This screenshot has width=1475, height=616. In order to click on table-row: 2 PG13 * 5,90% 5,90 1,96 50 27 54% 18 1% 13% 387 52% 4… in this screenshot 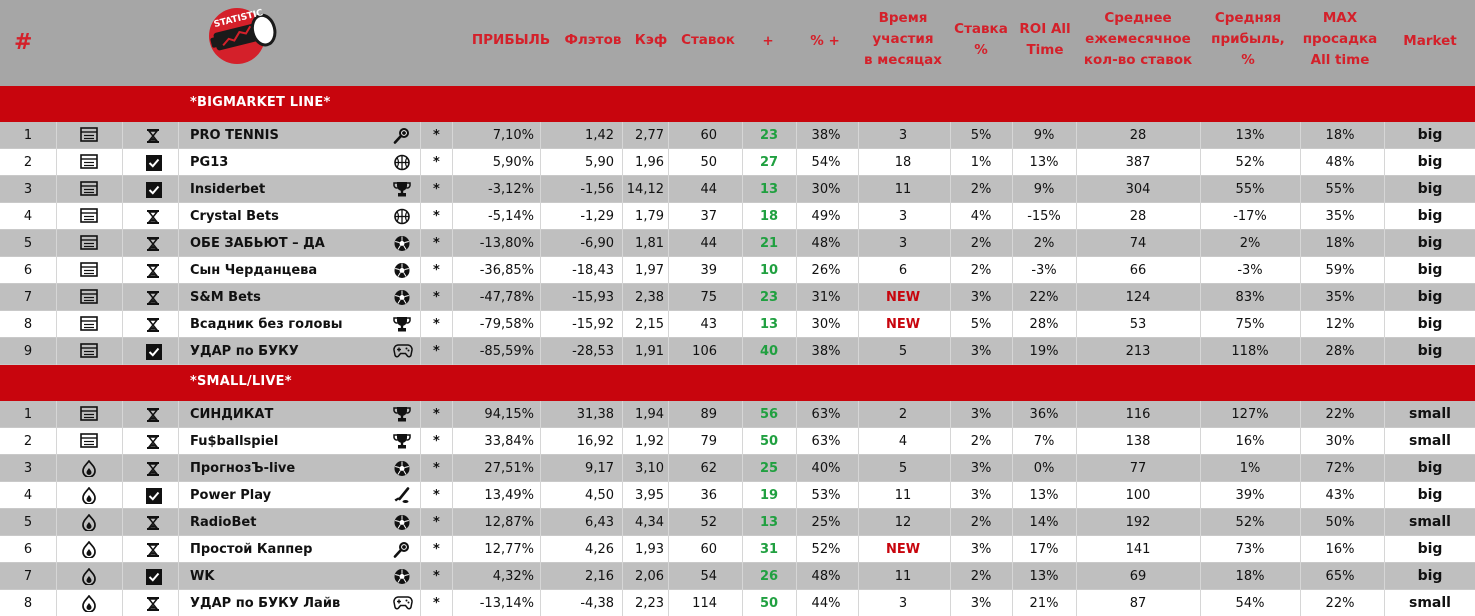, I will do `click(737, 162)`.